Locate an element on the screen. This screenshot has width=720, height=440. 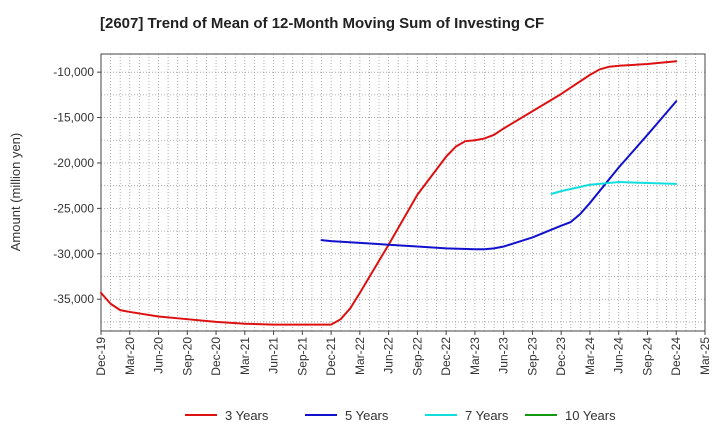
y-axis-label: Amount (million yen) is located at coordinates (15, 192).